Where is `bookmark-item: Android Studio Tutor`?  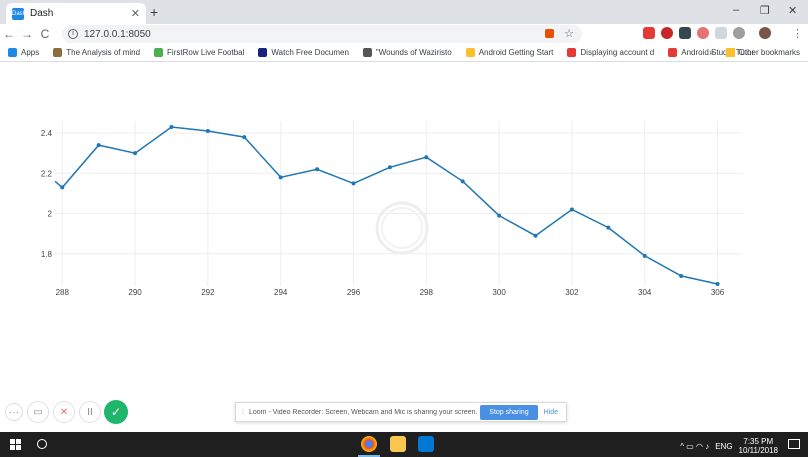 bookmark-item: Android Studio Tutor is located at coordinates (711, 52).